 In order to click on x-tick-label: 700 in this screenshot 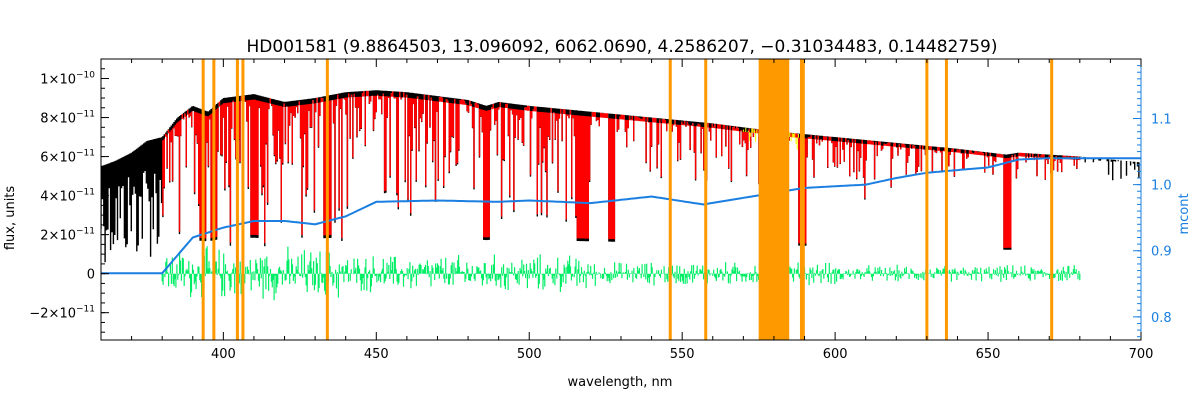, I will do `click(1141, 354)`.